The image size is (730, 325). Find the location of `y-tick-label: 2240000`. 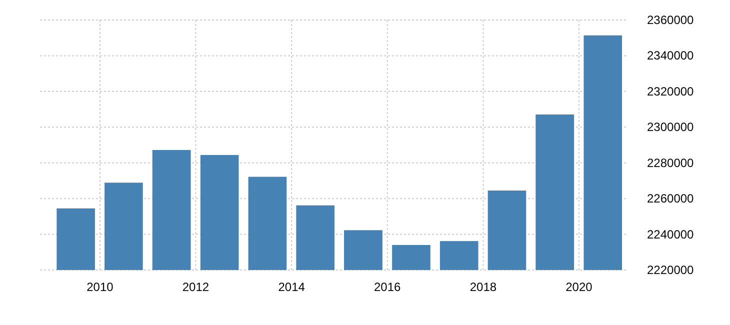

y-tick-label: 2240000 is located at coordinates (670, 234).